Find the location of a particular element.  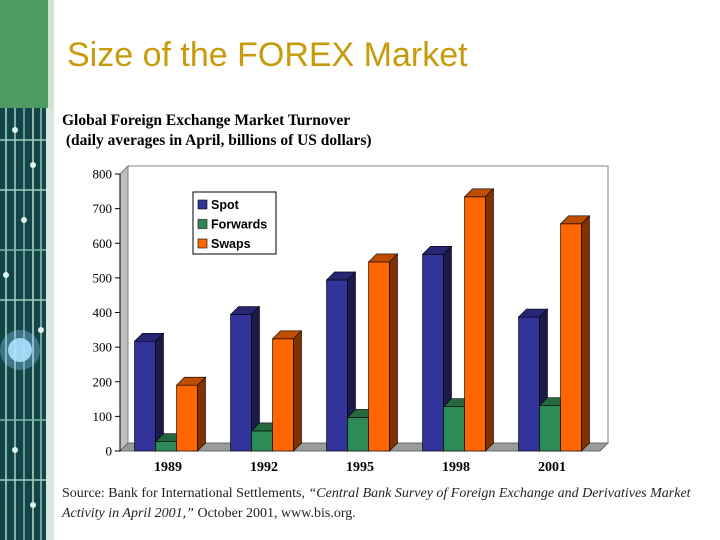

bar-swaps-1995 is located at coordinates (383, 352).